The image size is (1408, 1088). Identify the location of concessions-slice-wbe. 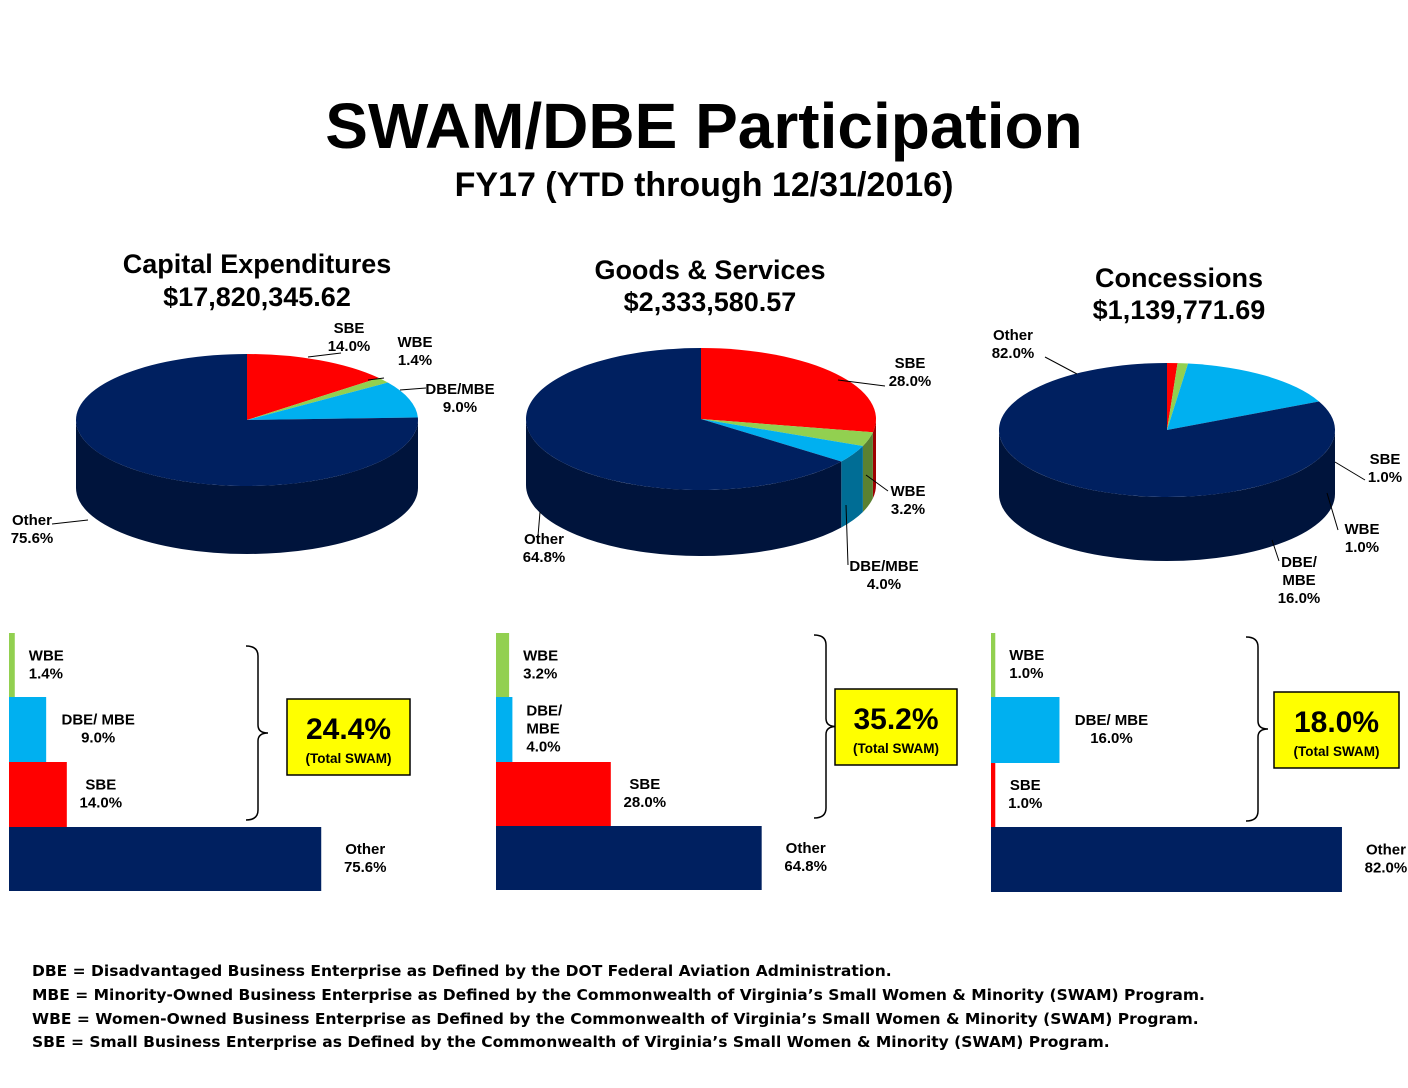
(1178, 396).